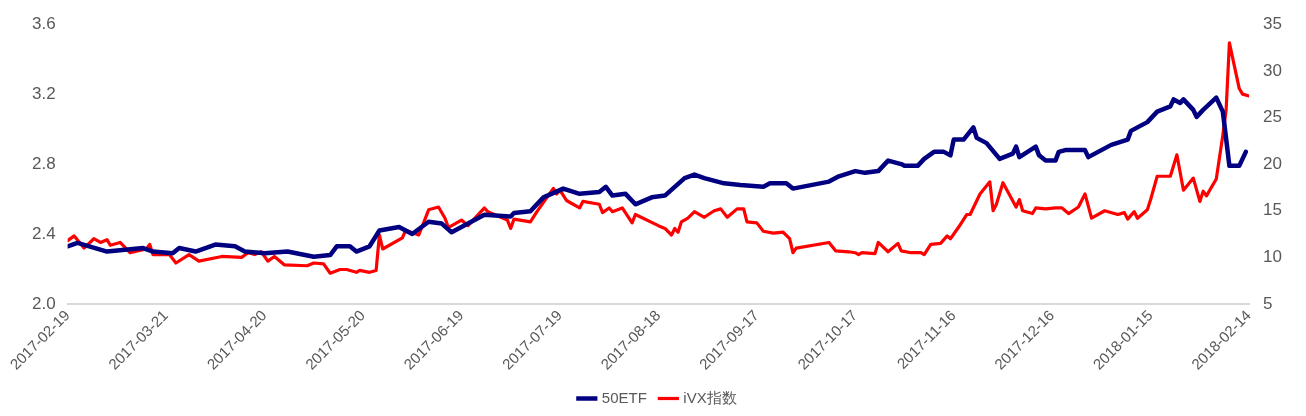 The width and height of the screenshot is (1306, 416). I want to click on y-tick-label: 3.2, so click(43, 93).